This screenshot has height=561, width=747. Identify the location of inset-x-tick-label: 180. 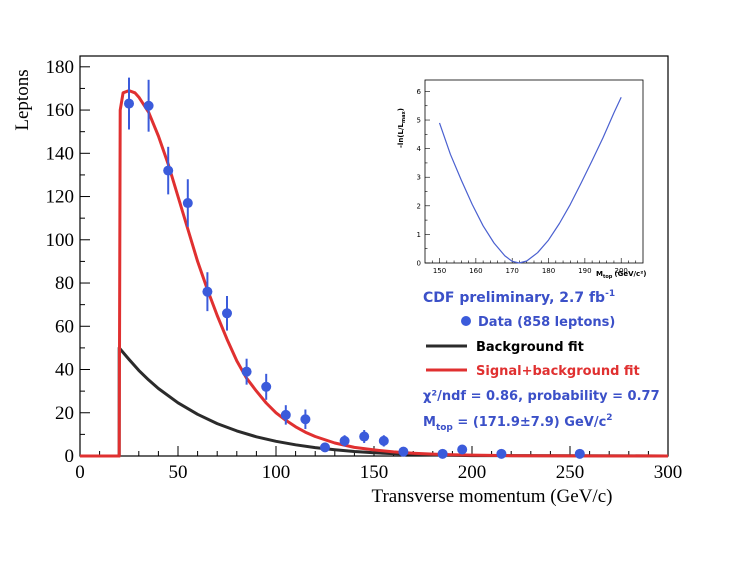
(548, 271).